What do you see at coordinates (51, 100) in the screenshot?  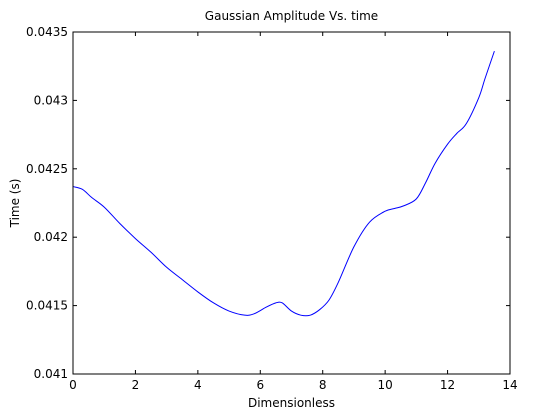 I see `y-tick-label: 0.043` at bounding box center [51, 100].